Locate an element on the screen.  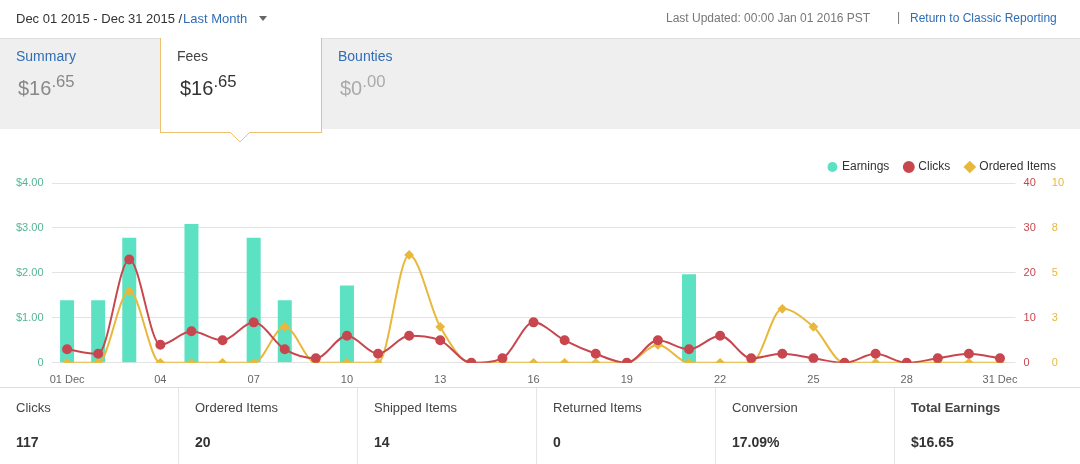
text: Shipped Items is located at coordinates (416, 407).